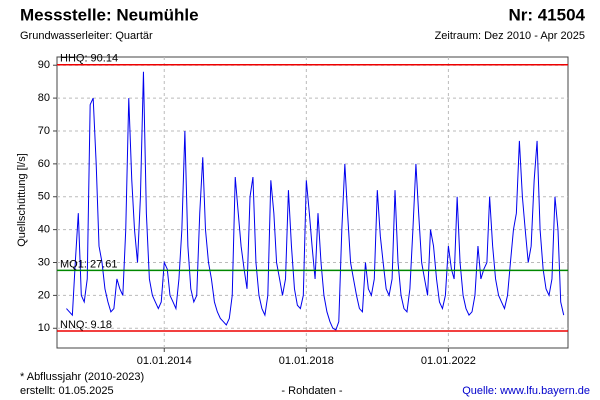  What do you see at coordinates (44, 328) in the screenshot?
I see `y-tick-label: 10` at bounding box center [44, 328].